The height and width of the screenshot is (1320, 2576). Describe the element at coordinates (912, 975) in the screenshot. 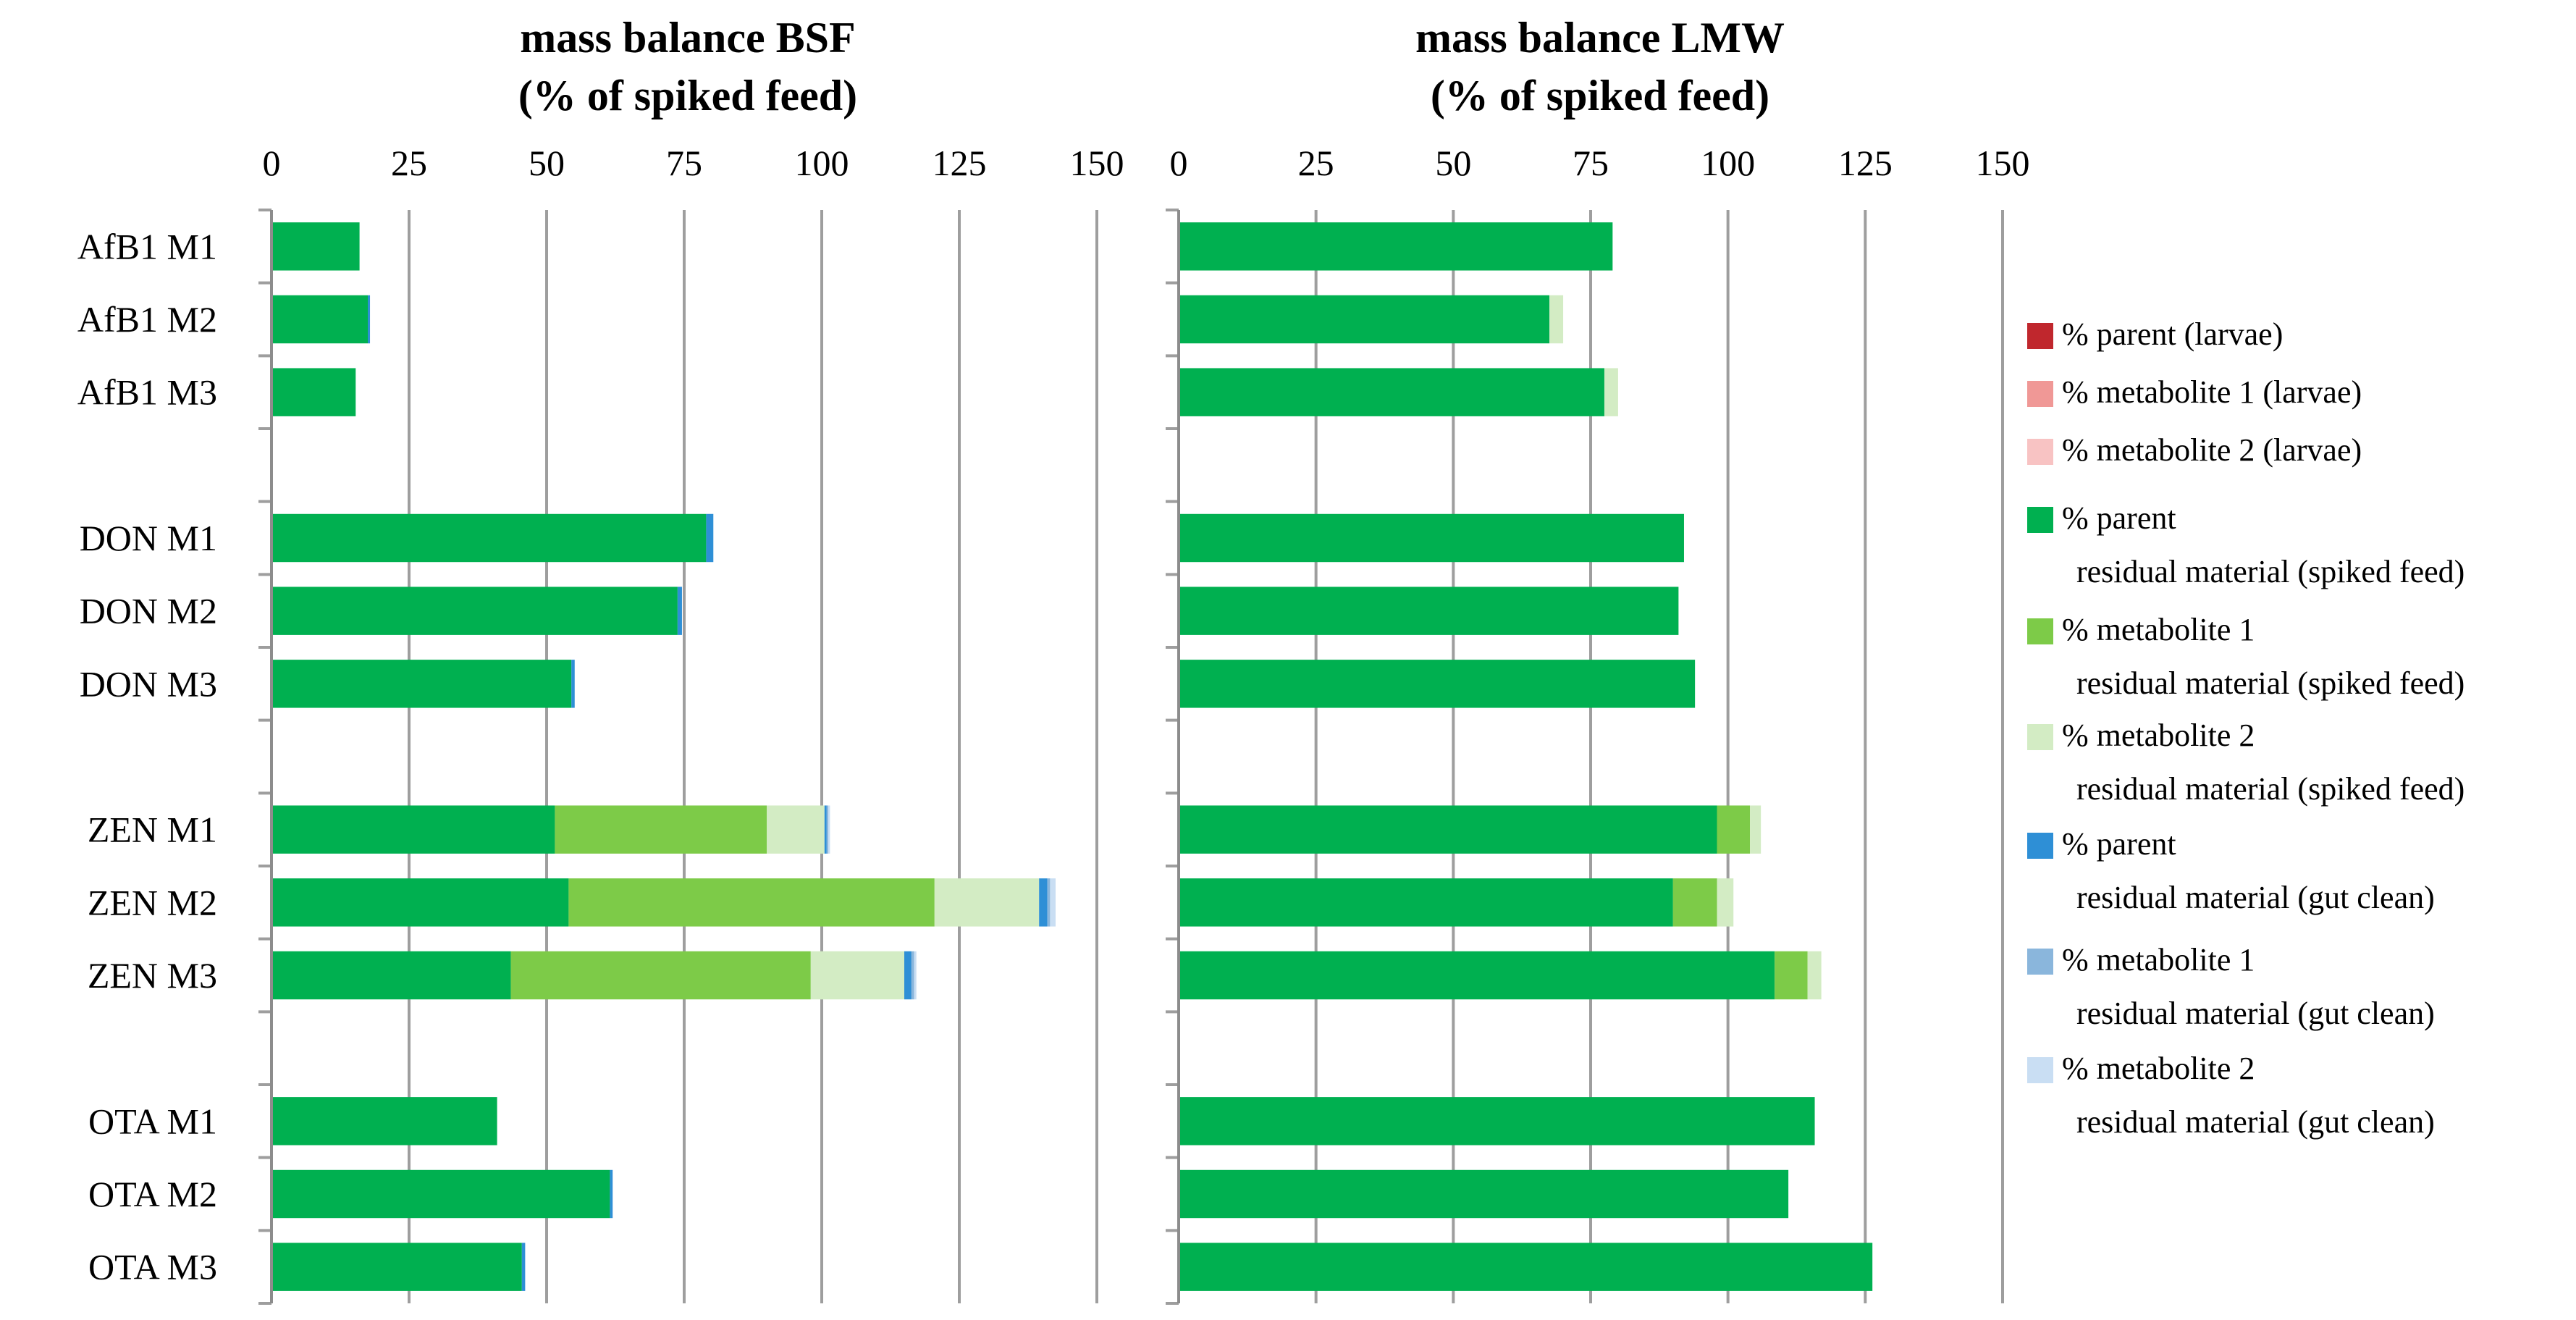

I see `bar-segment-zen-m3-s7` at that location.